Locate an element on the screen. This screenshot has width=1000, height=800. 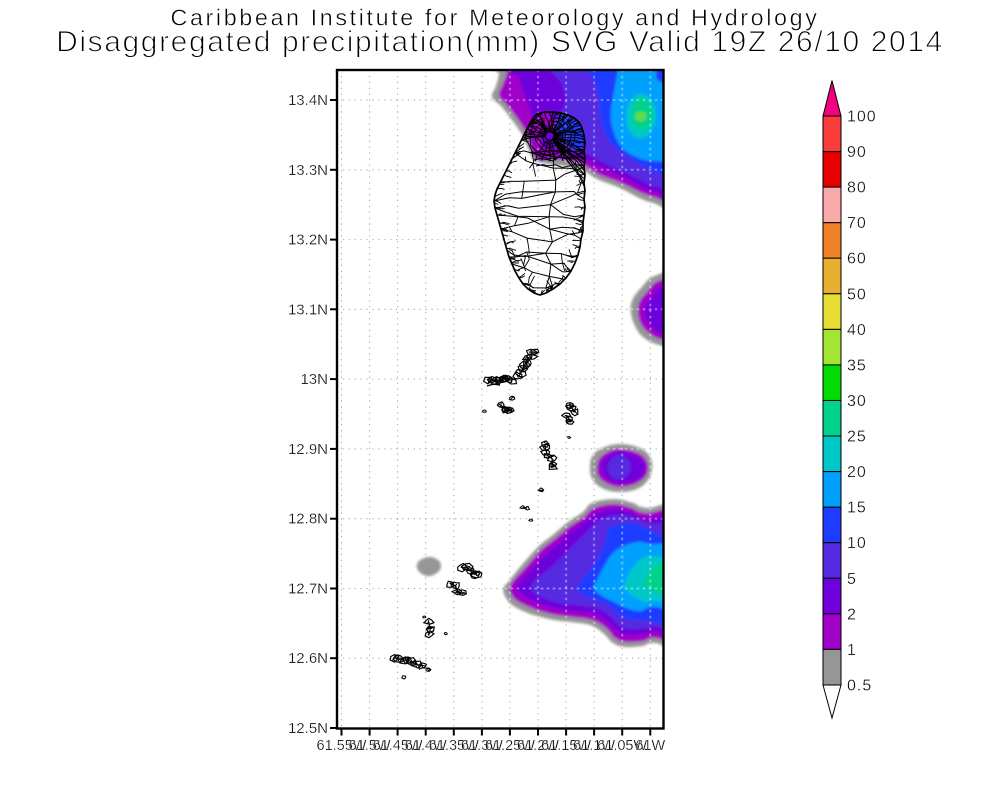
svg-text: 61.1W is located at coordinates (594, 746).